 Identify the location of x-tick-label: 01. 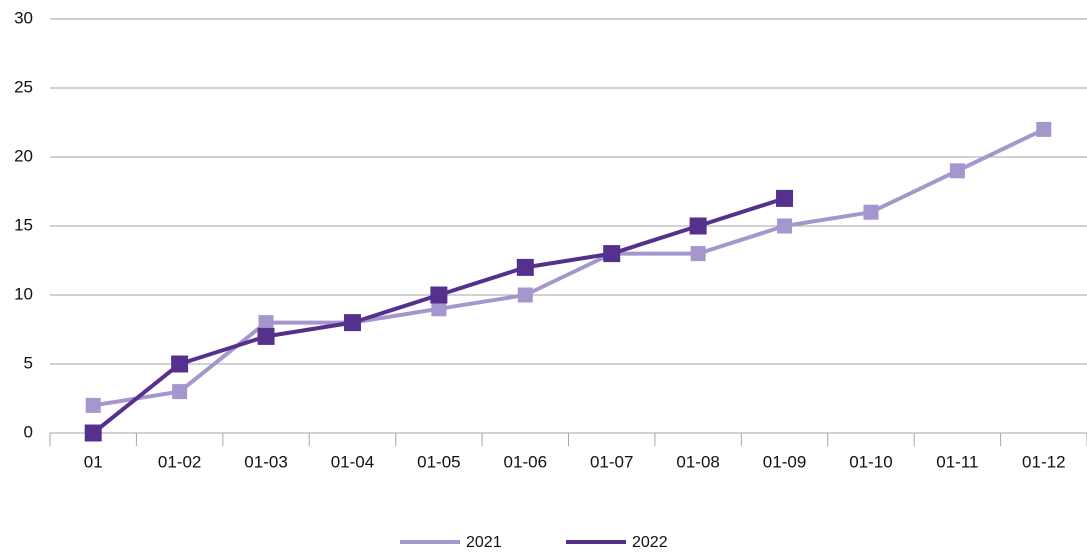
(93, 461).